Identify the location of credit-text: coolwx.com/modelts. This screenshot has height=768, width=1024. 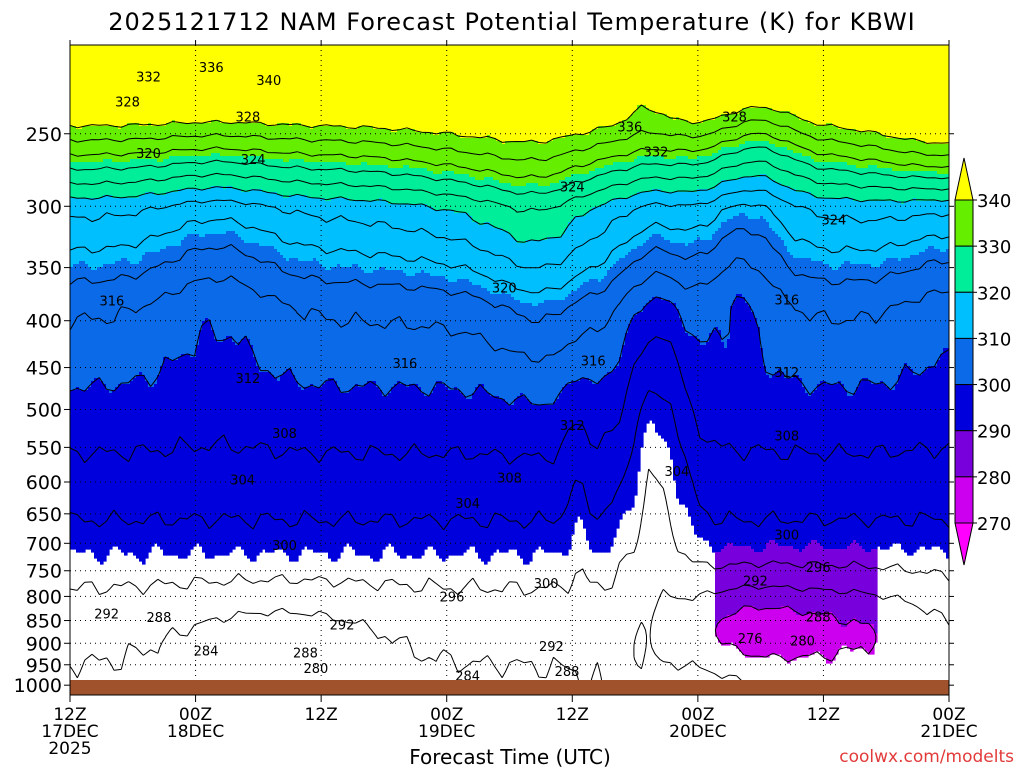
(926, 757).